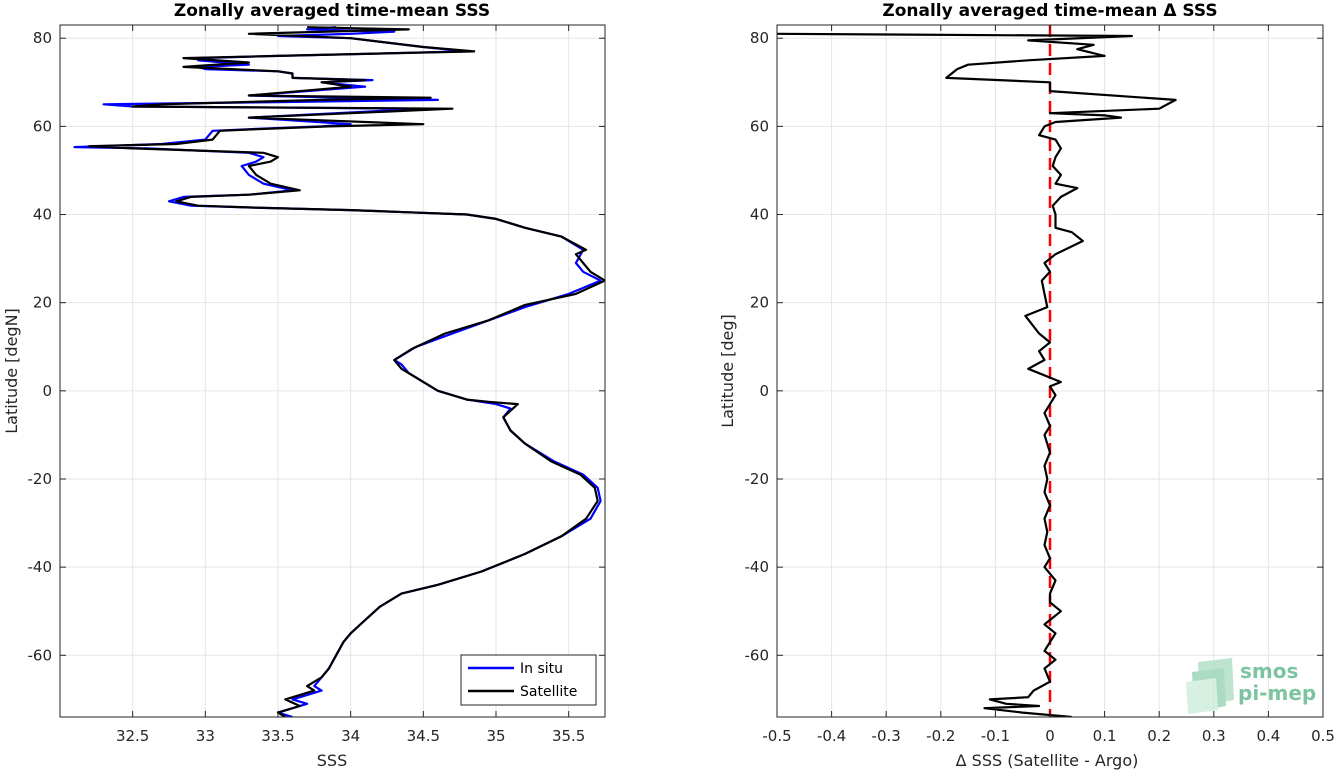 Image resolution: width=1336 pixels, height=770 pixels. Describe the element at coordinates (759, 126) in the screenshot. I see `delta-y-tick-label: 60` at that location.